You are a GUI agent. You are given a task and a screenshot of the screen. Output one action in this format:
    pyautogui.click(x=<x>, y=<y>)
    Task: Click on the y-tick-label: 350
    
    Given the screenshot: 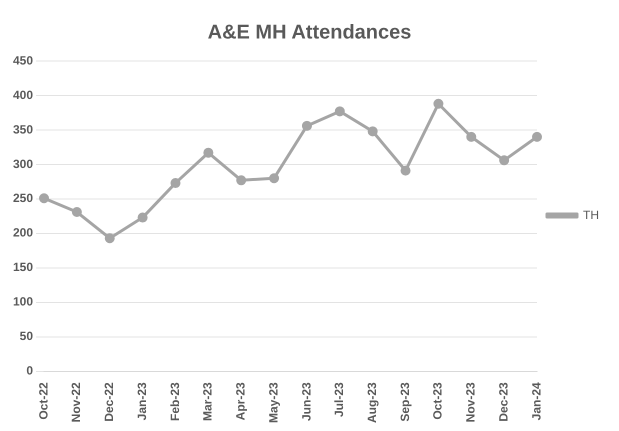 What is the action you would take?
    pyautogui.click(x=23, y=129)
    